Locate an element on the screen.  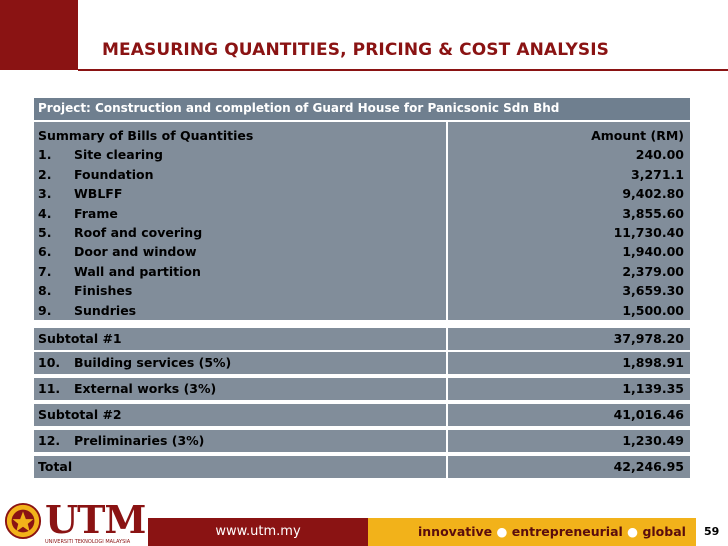
amount-value: 3,855.60 is located at coordinates (653, 213).